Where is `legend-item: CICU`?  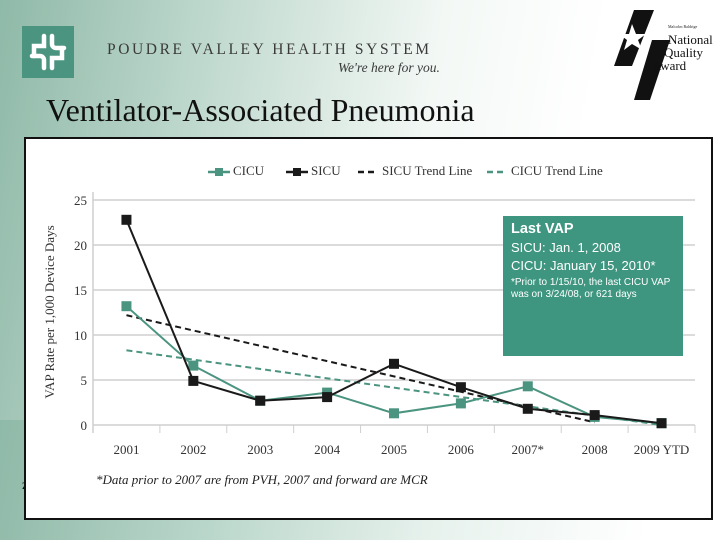 legend-item: CICU is located at coordinates (236, 171).